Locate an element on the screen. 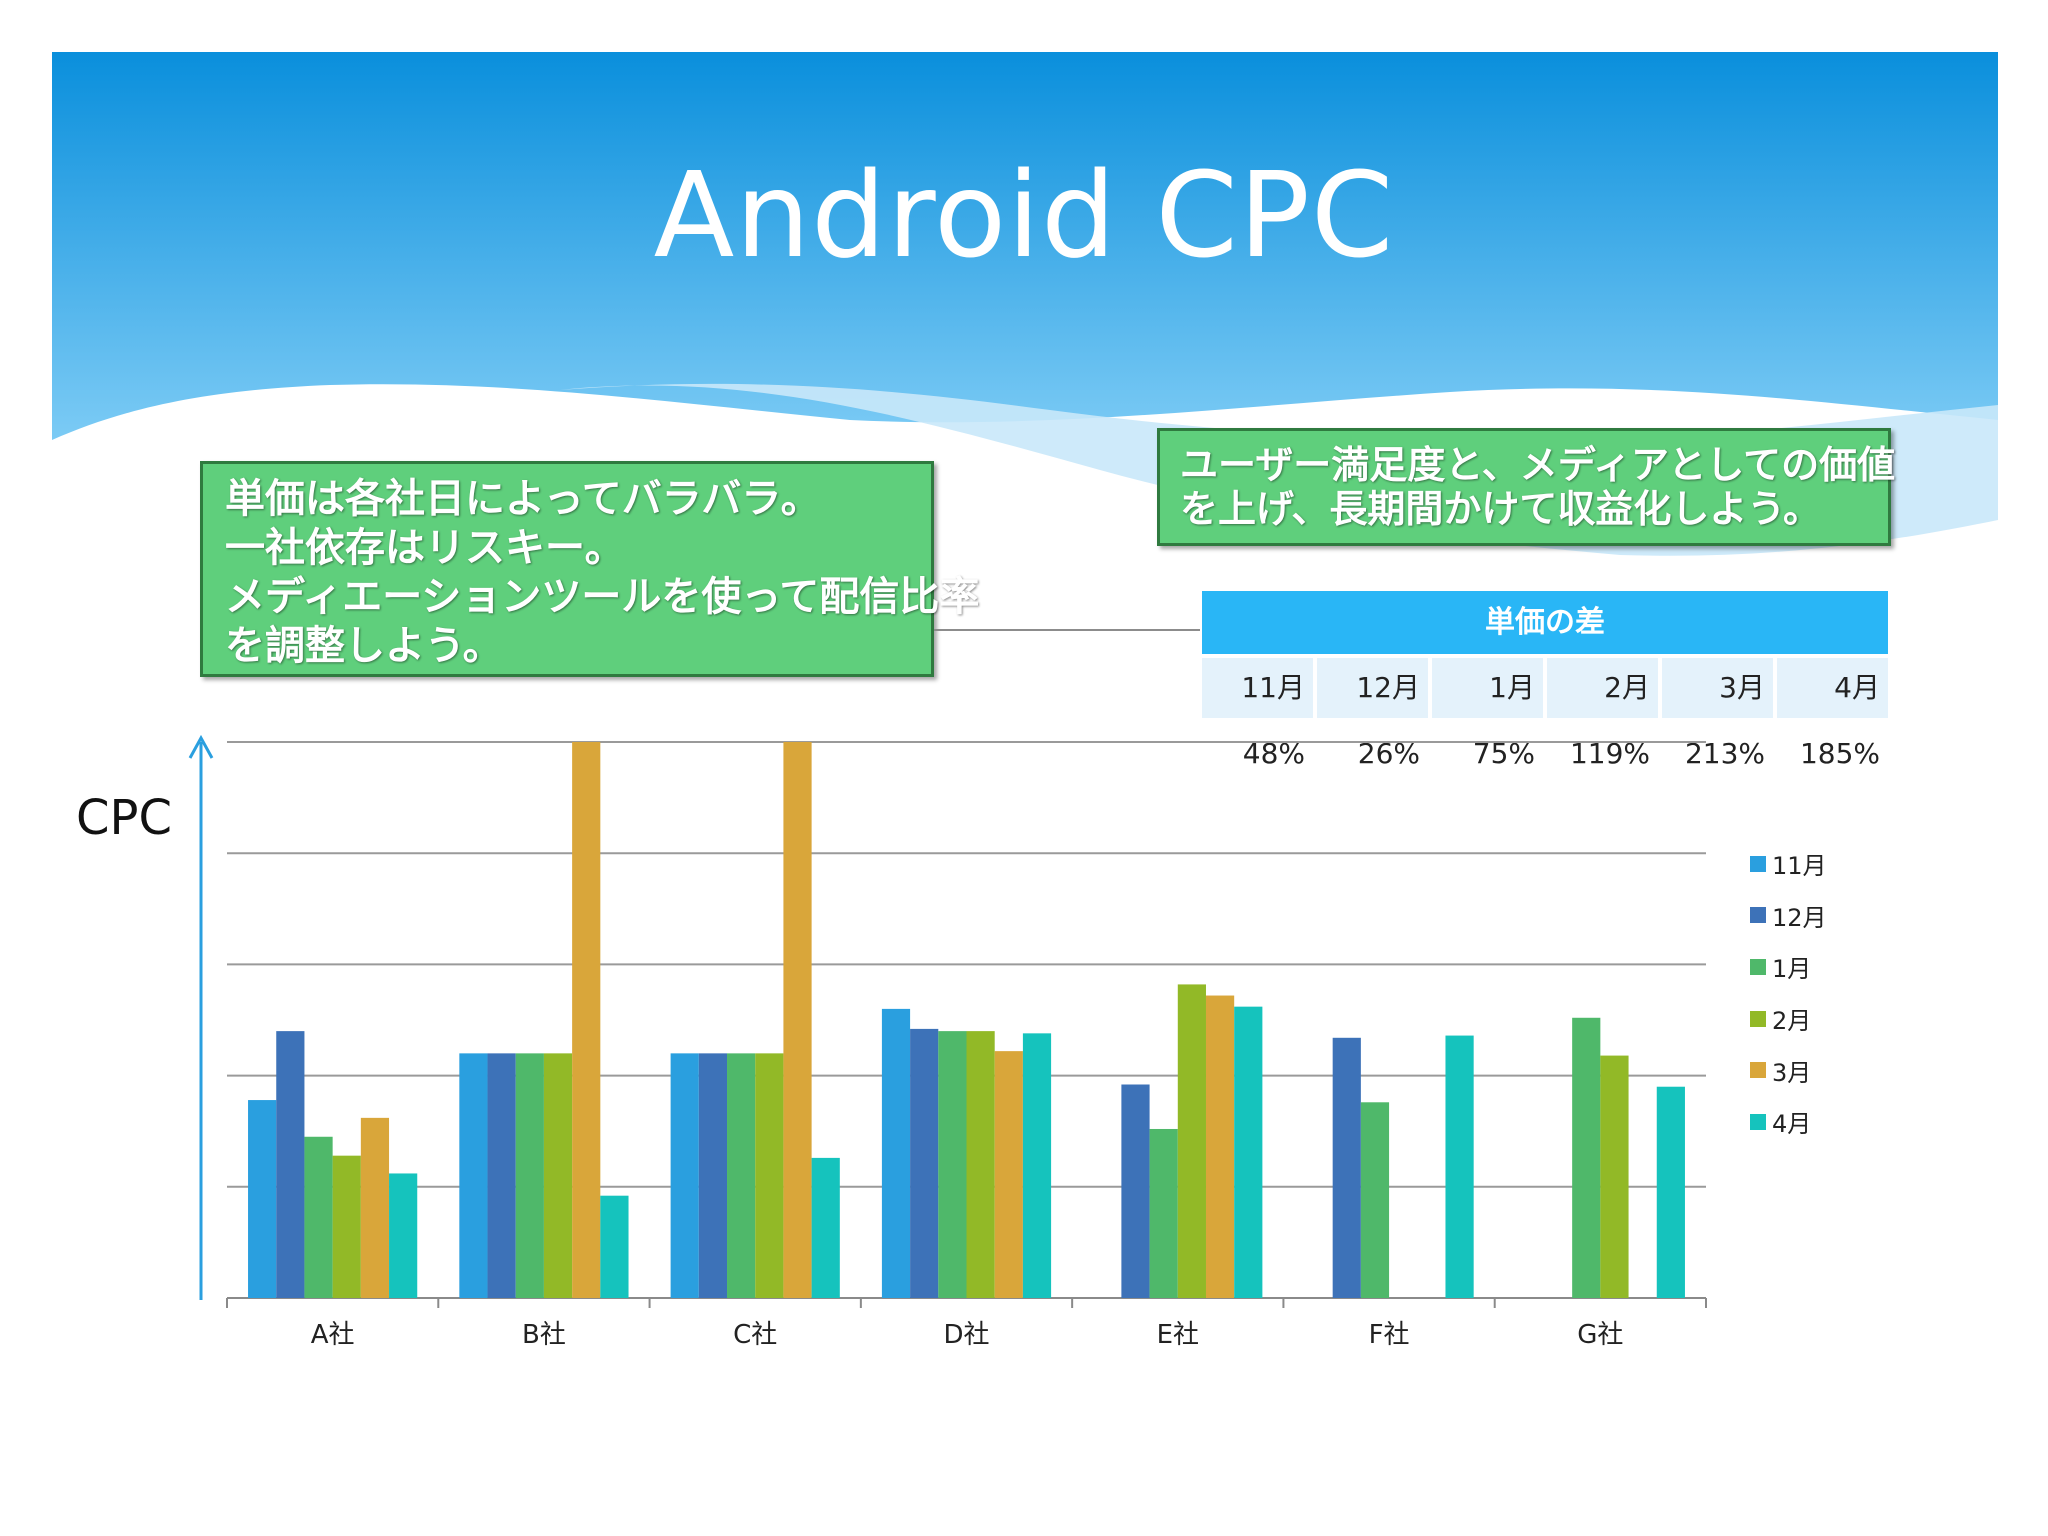 The width and height of the screenshot is (2048, 1536). x-tick-label: C社 is located at coordinates (755, 1335).